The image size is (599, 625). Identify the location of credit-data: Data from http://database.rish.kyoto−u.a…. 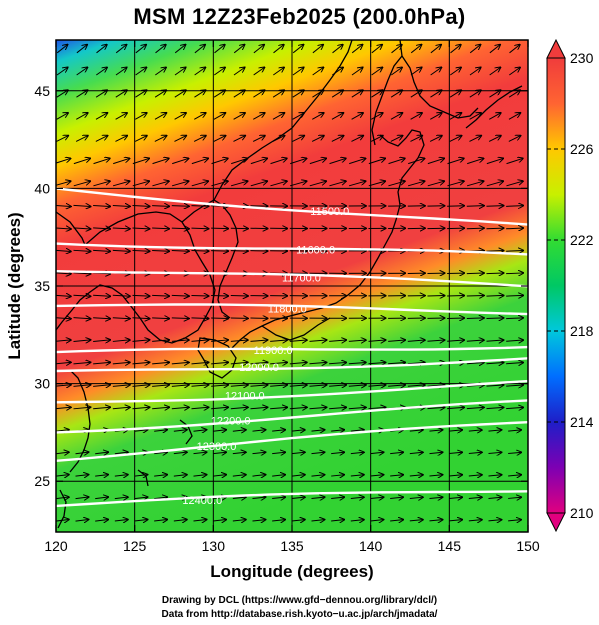
(299, 614).